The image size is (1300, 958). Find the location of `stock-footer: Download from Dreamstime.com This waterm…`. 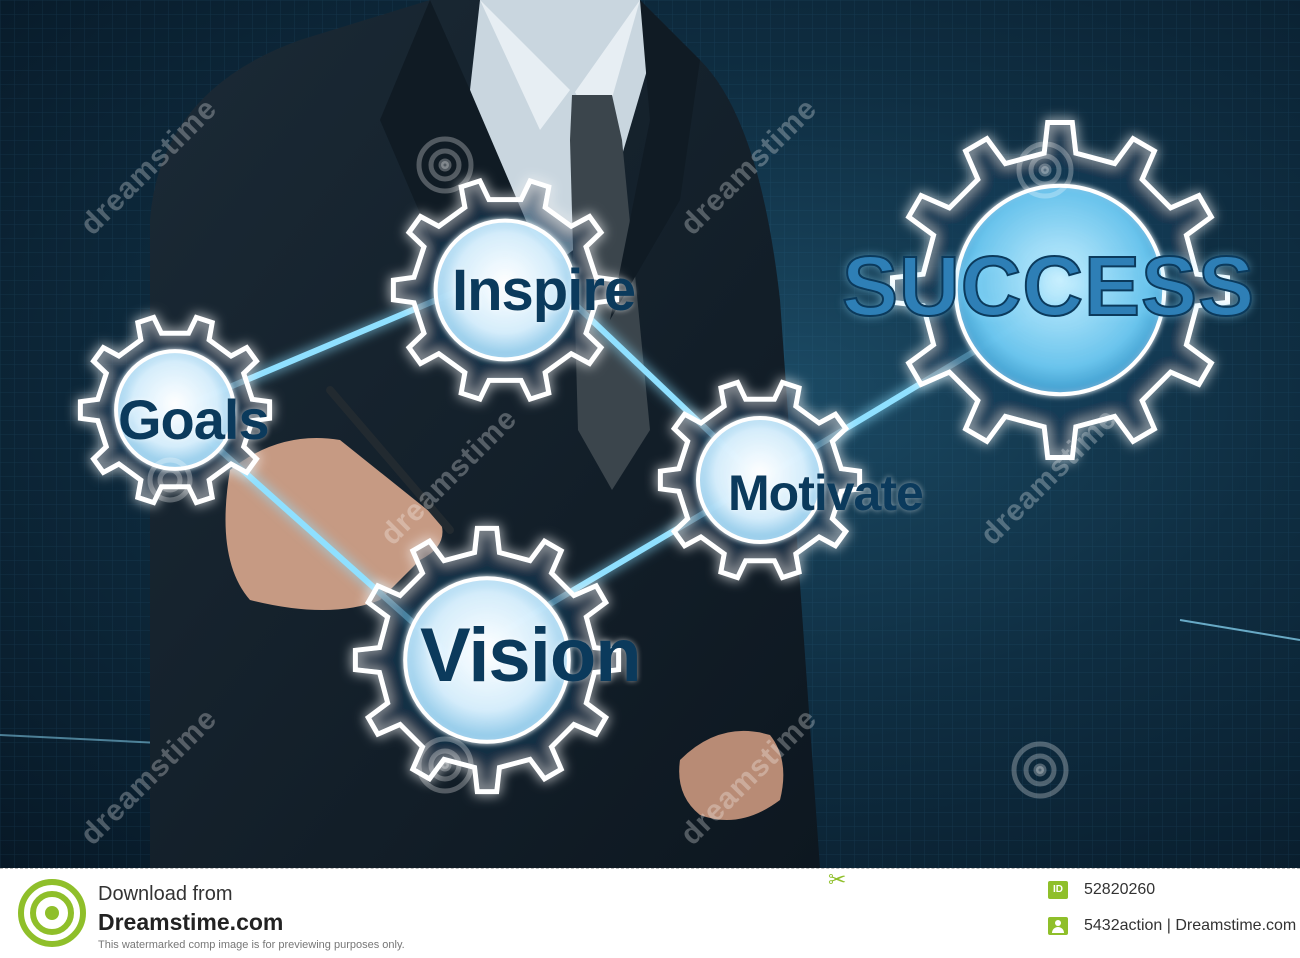

stock-footer: Download from Dreamstime.com This waterm… is located at coordinates (650, 913).